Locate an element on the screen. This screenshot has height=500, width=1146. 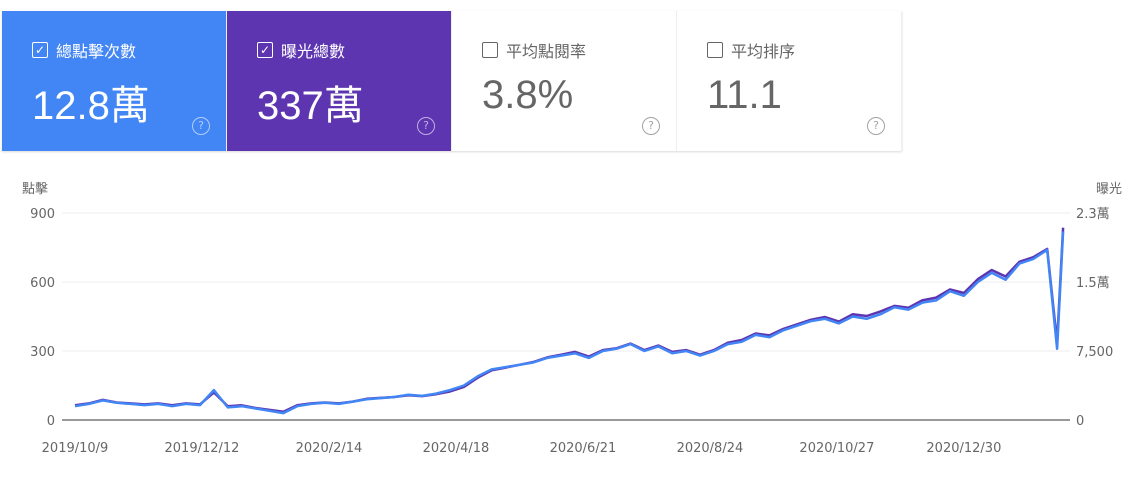
card-average-ctr: 平均點閱率 3.8% ? is located at coordinates (564, 81).